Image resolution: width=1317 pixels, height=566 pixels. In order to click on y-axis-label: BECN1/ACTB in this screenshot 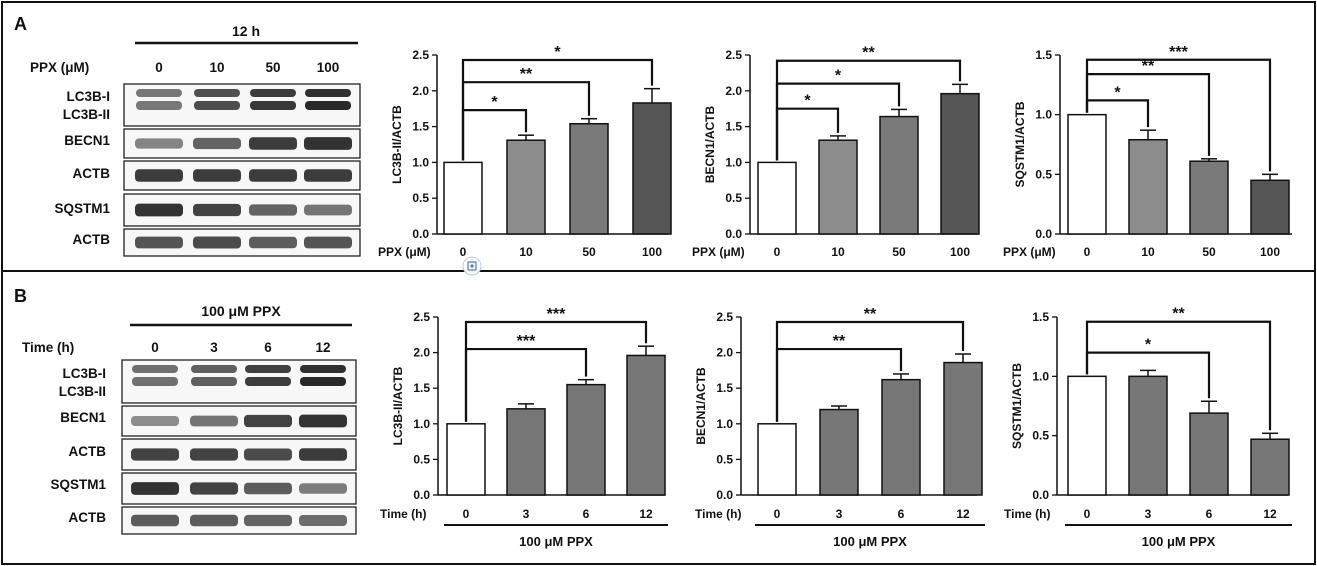, I will do `click(710, 145)`.